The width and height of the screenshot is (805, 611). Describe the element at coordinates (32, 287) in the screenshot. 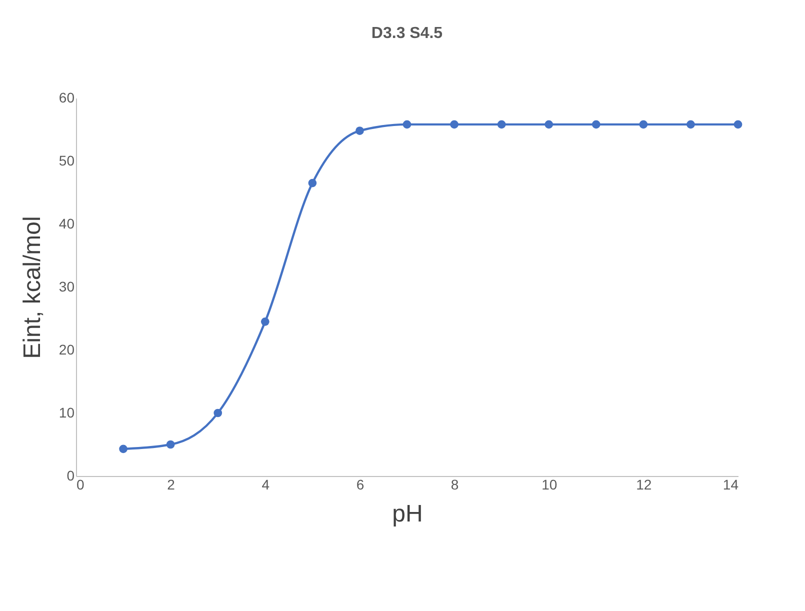

I see `y-axis-title: Eint, kcal/mol` at that location.